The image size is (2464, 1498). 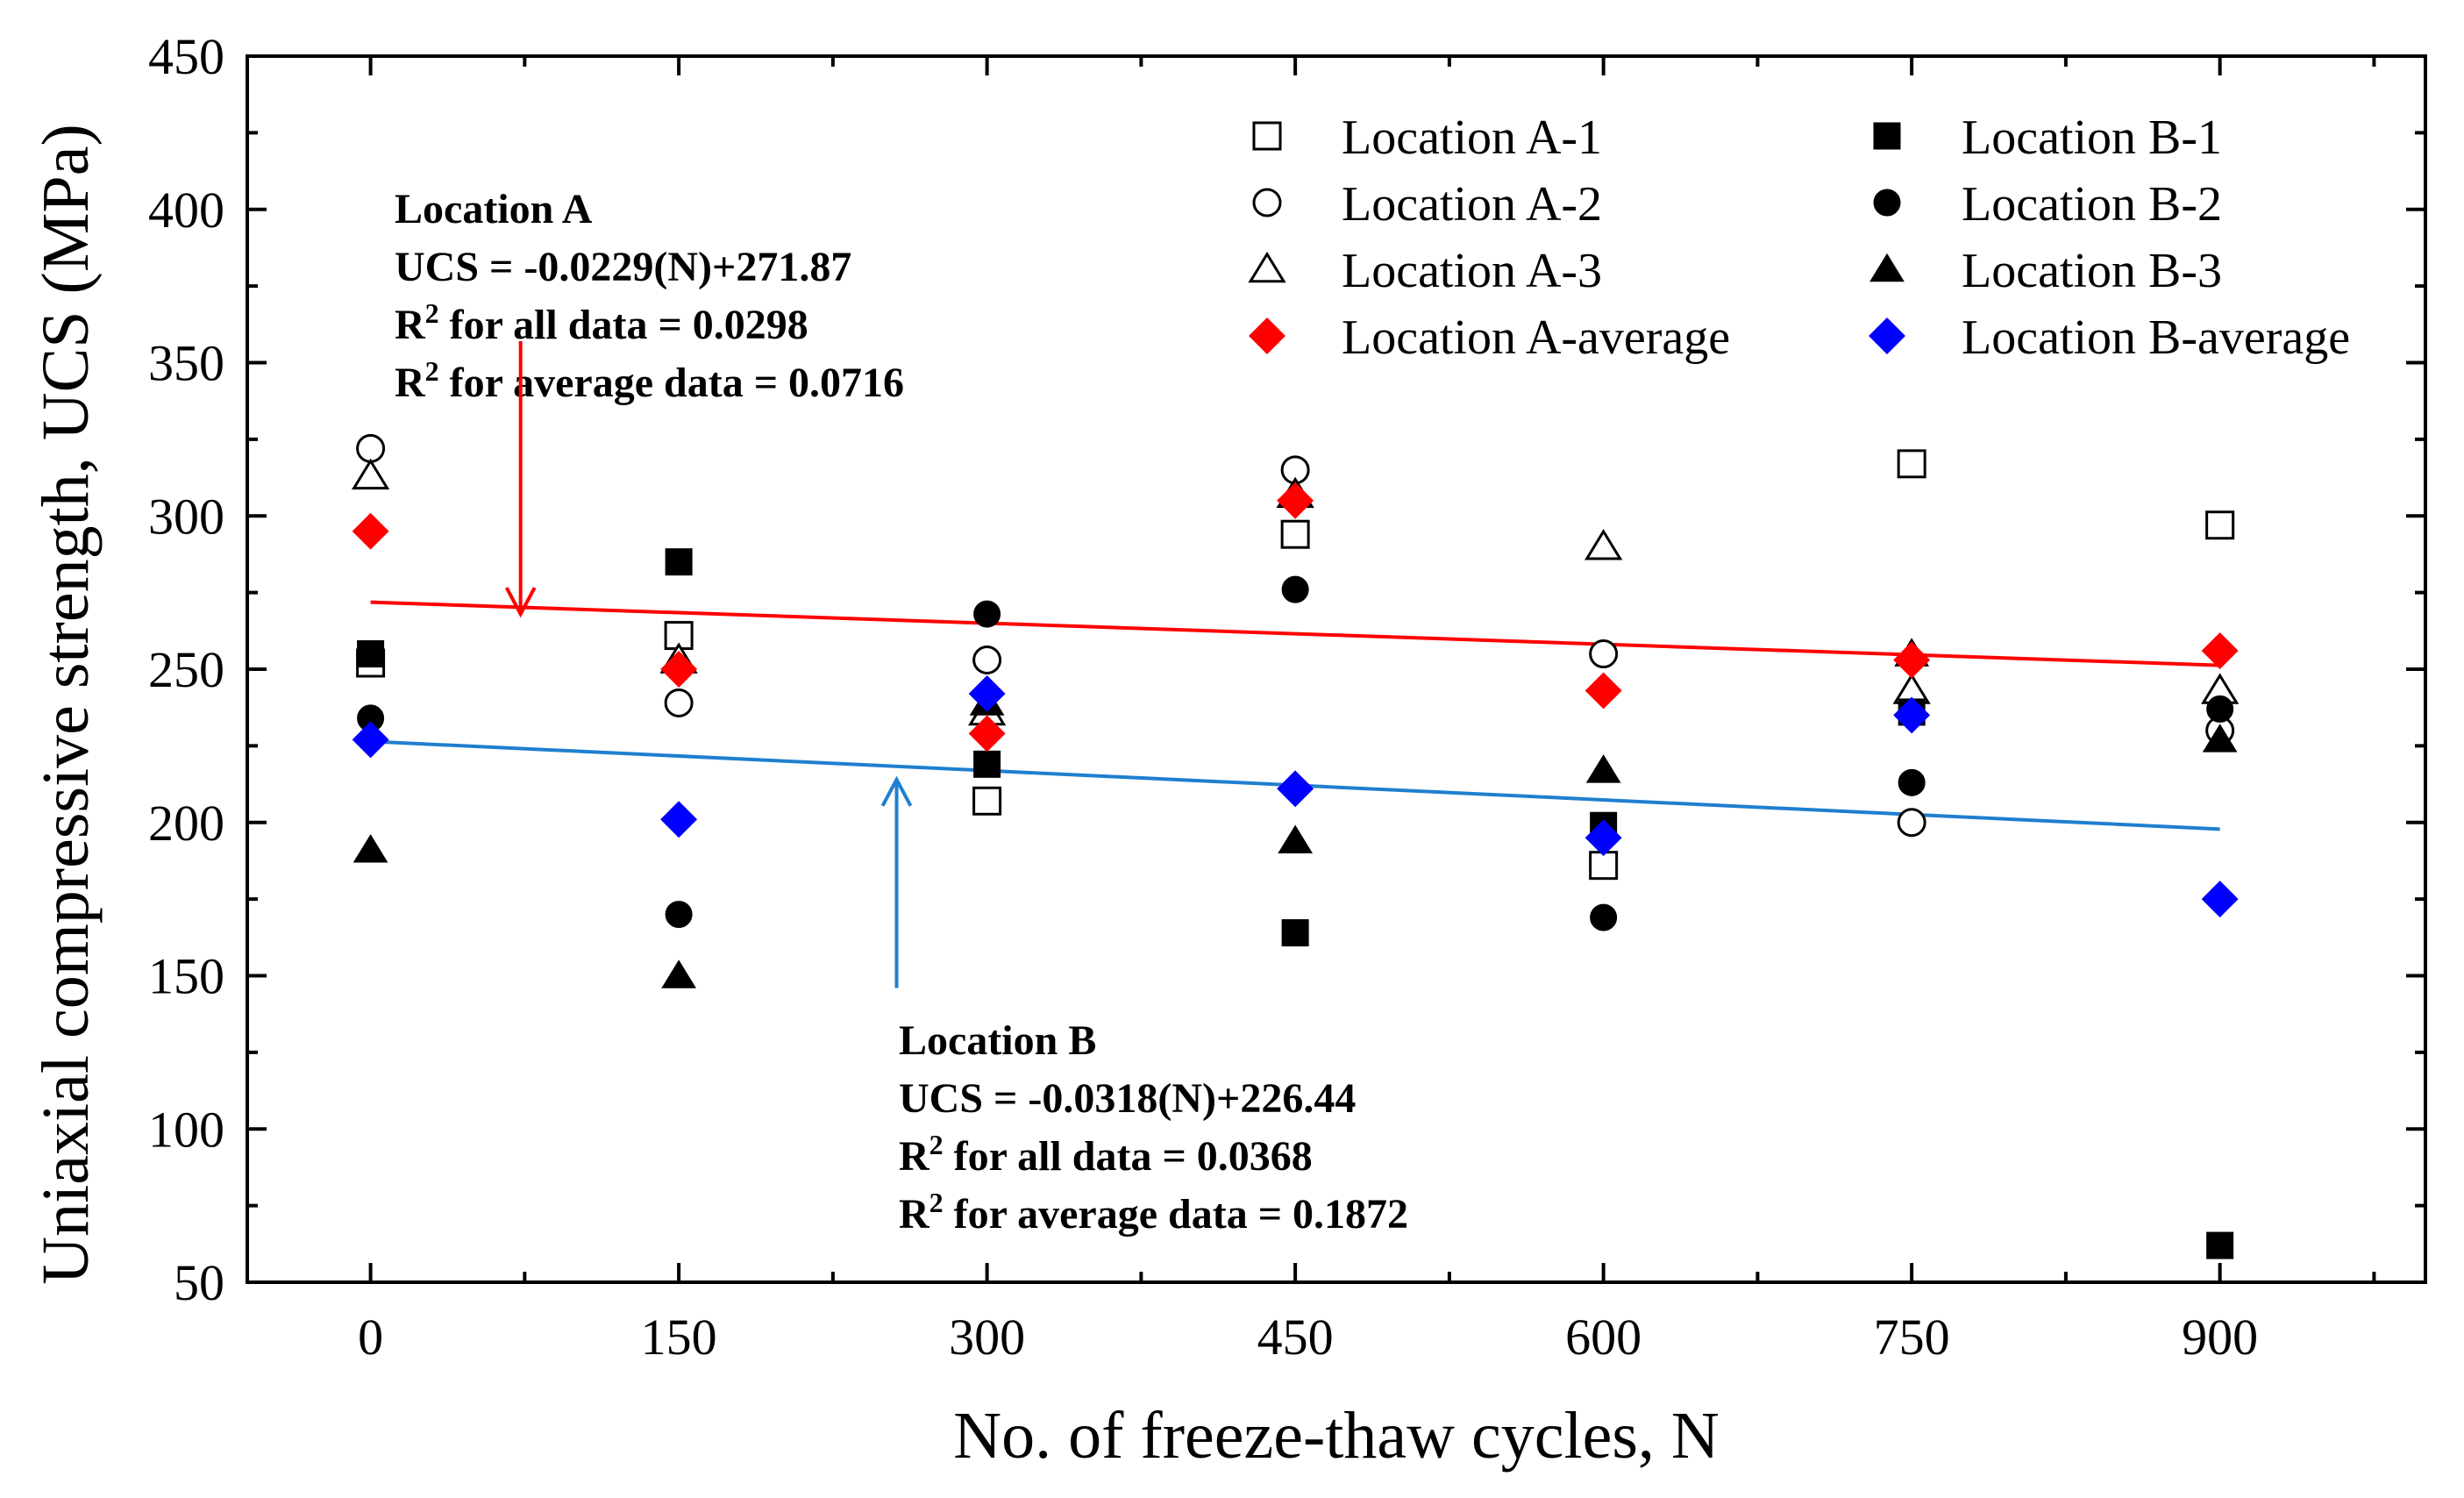 I want to click on annotation-location-a-line: Location A, so click(x=494, y=209).